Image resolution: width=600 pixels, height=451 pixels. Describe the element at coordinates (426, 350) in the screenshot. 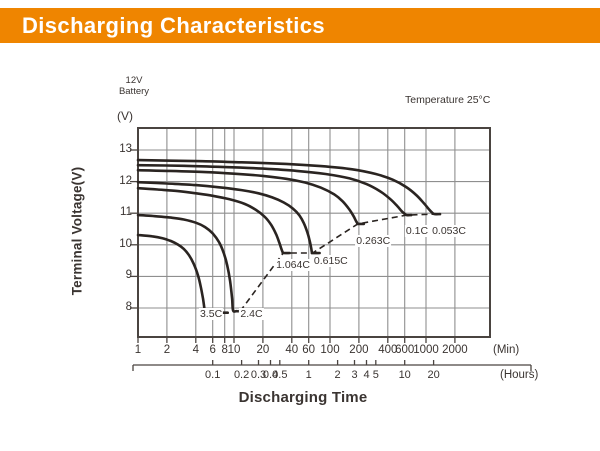

I see `x-tick-label-min: 1000` at that location.